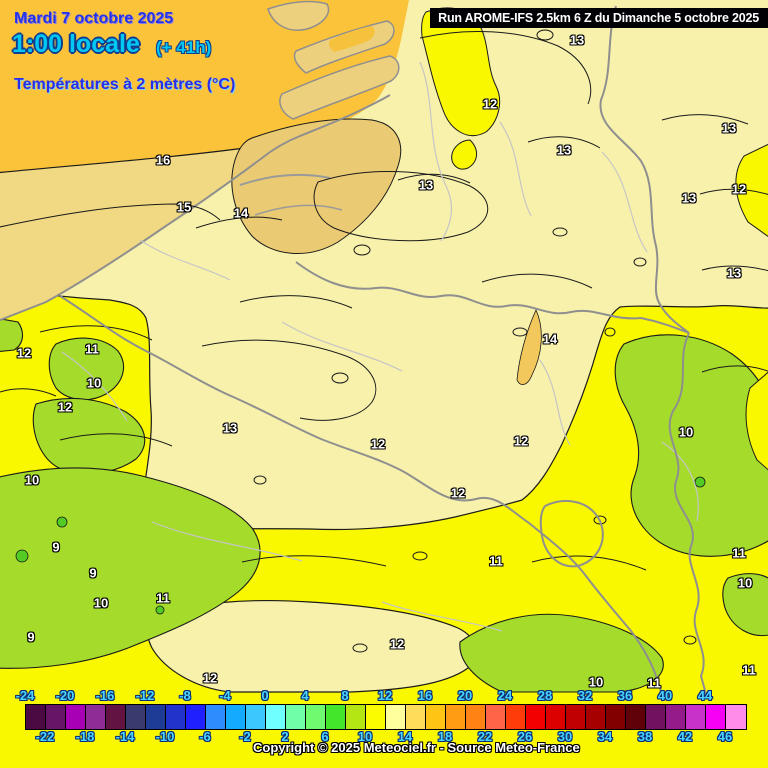 The image size is (768, 768). Describe the element at coordinates (385, 695) in the screenshot. I see `scale-tick-label: 12` at that location.